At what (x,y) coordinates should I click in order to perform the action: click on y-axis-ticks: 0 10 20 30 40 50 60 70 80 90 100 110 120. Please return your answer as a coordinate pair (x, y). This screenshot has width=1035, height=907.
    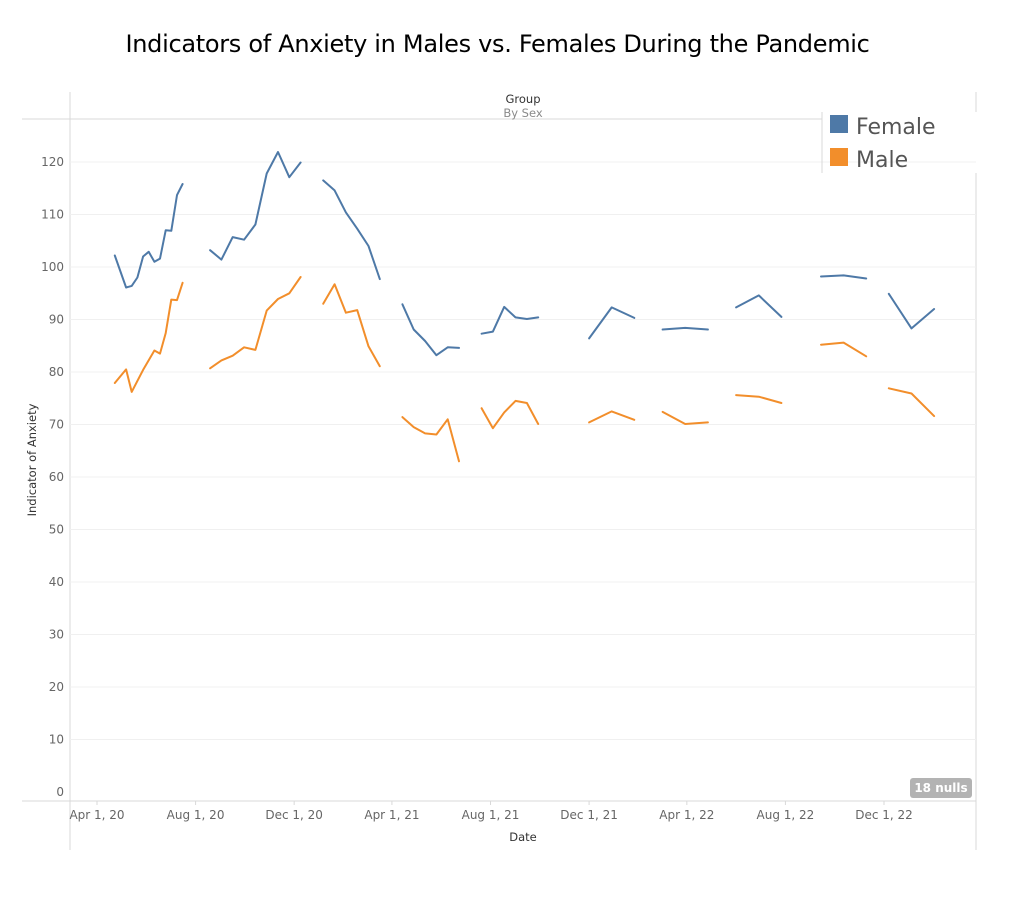
    Looking at the image, I should click on (52, 477).